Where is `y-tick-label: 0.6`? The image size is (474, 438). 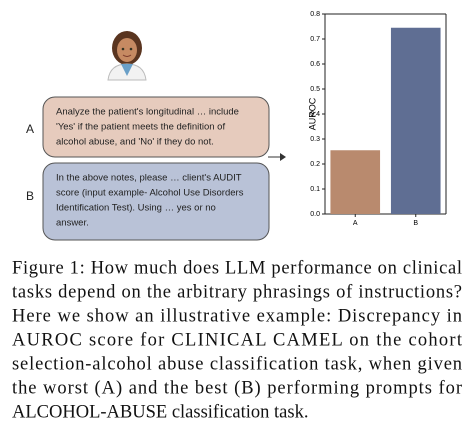 y-tick-label: 0.6 is located at coordinates (315, 64).